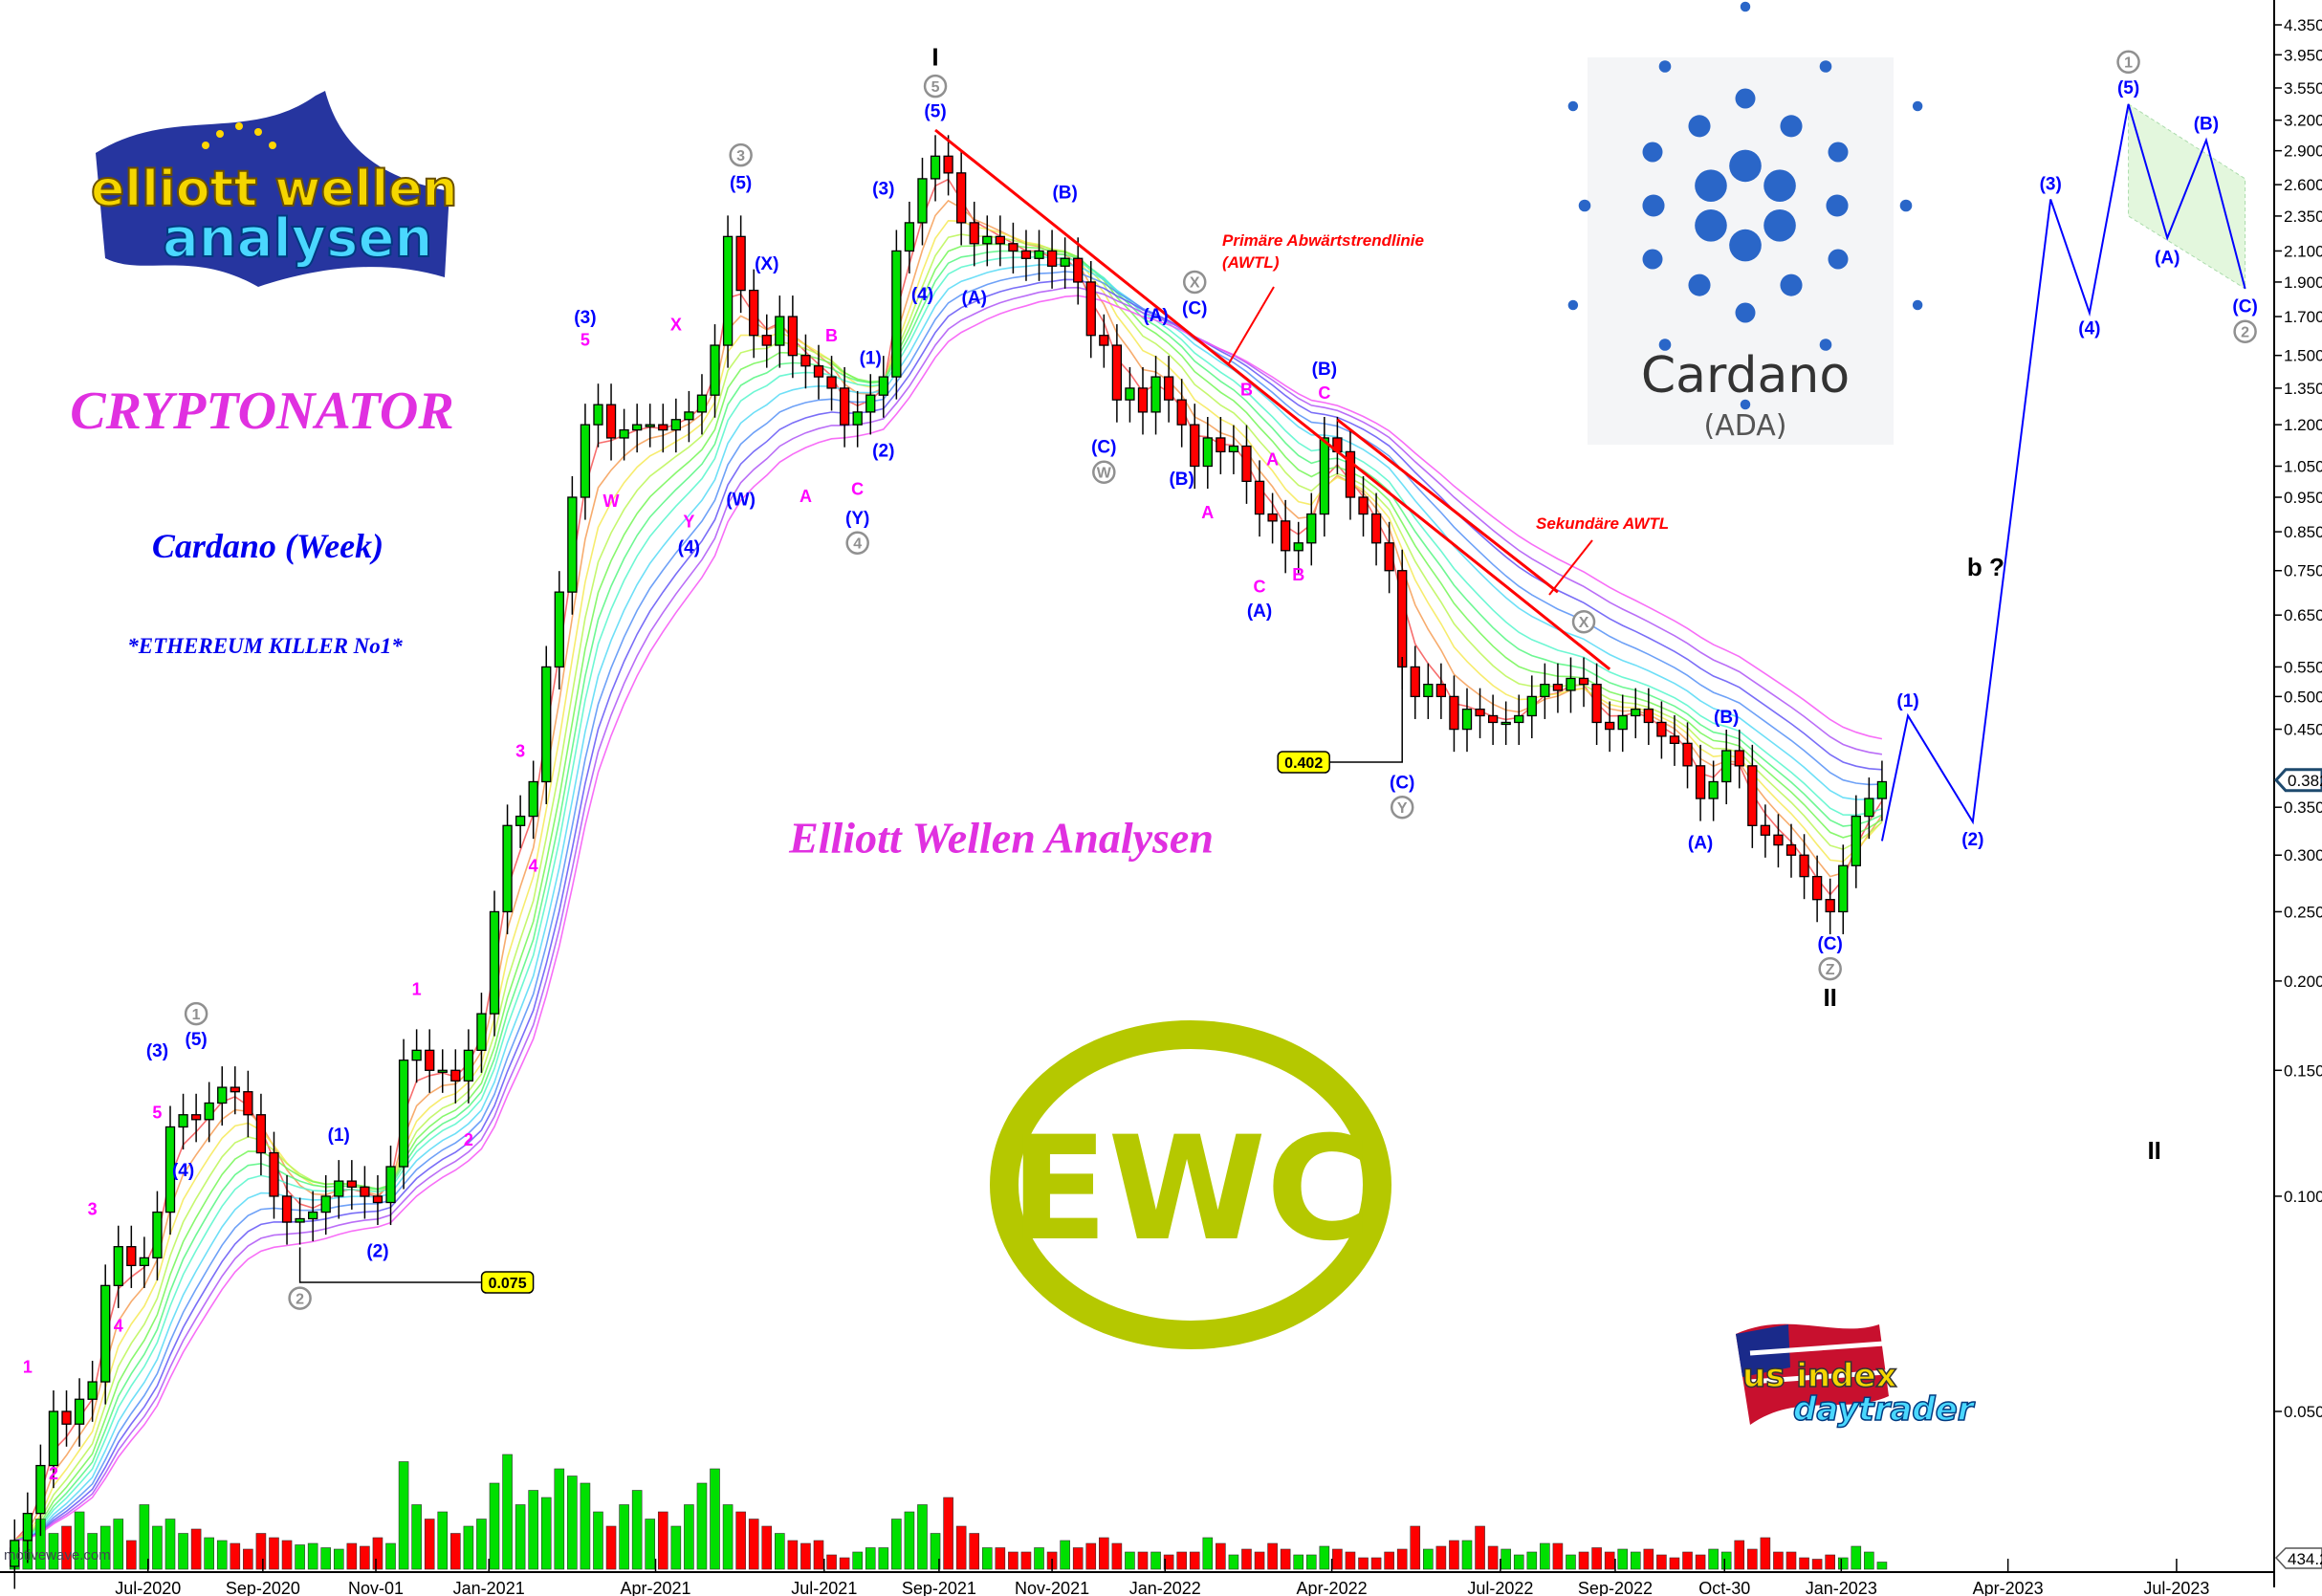 This screenshot has height=1596, width=2322. What do you see at coordinates (1251, 325) in the screenshot?
I see `primary-note-pointer` at bounding box center [1251, 325].